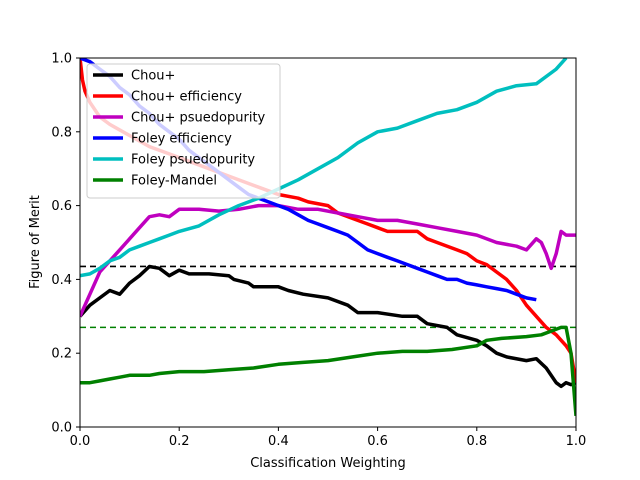 Image resolution: width=640 pixels, height=480 pixels. What do you see at coordinates (174, 181) in the screenshot?
I see `legend-label: Foley-Mandel` at bounding box center [174, 181].